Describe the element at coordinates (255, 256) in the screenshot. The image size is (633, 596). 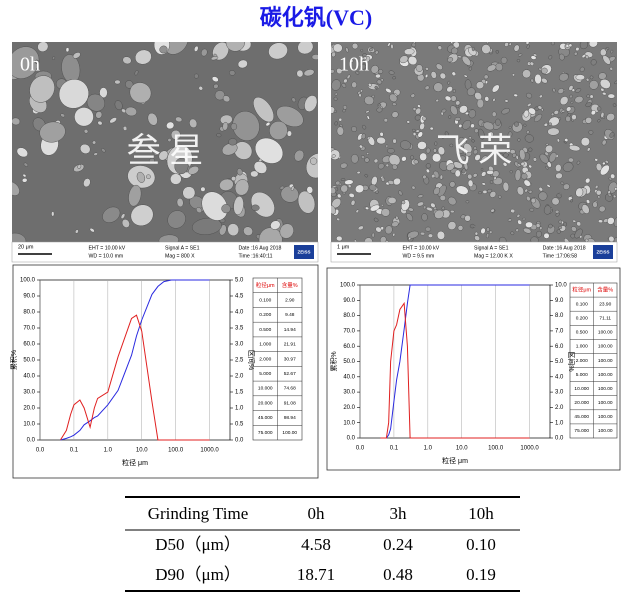
I see `sem-info: Time :16:40:11` at that location.